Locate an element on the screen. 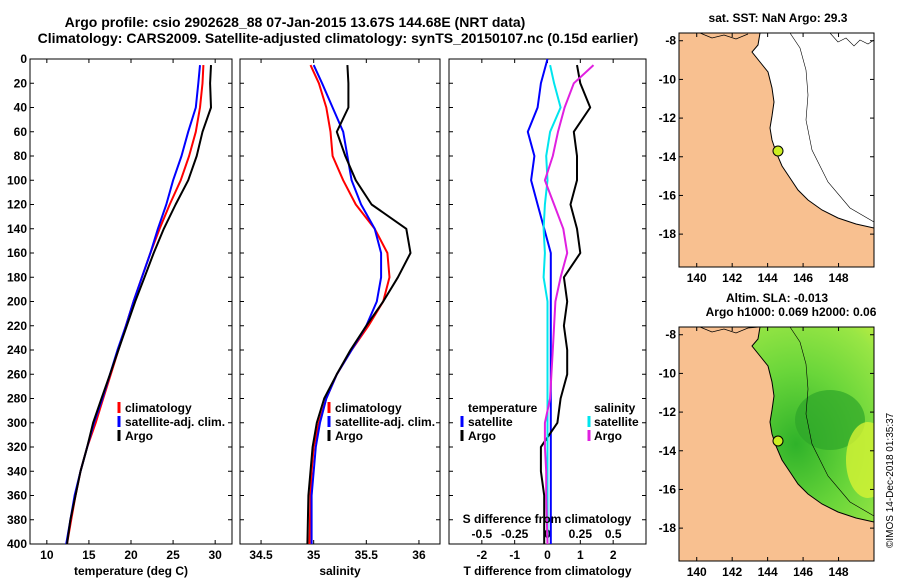 The height and width of the screenshot is (580, 900). salinity-series-argo is located at coordinates (359, 305).